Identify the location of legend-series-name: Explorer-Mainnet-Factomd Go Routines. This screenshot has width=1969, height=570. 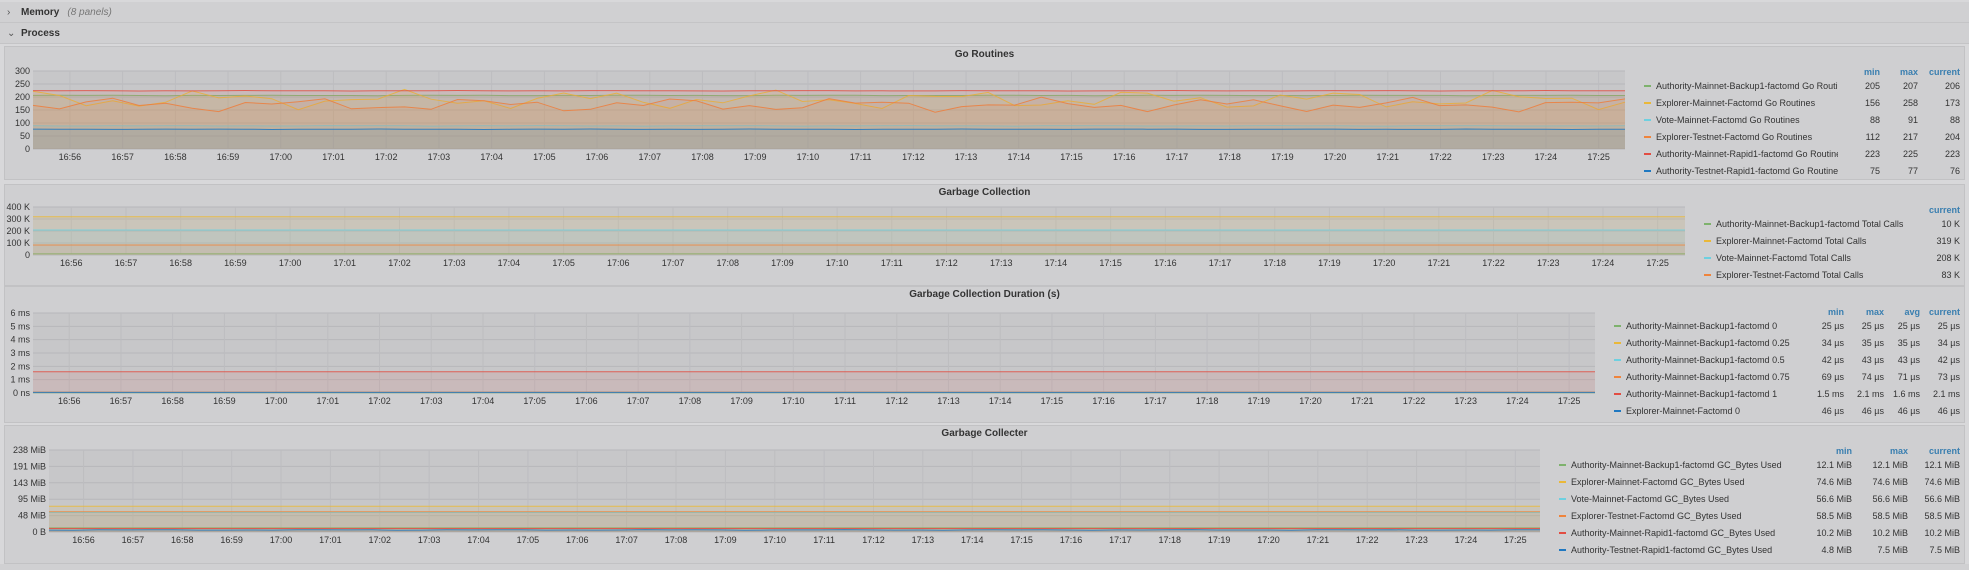
(1736, 102).